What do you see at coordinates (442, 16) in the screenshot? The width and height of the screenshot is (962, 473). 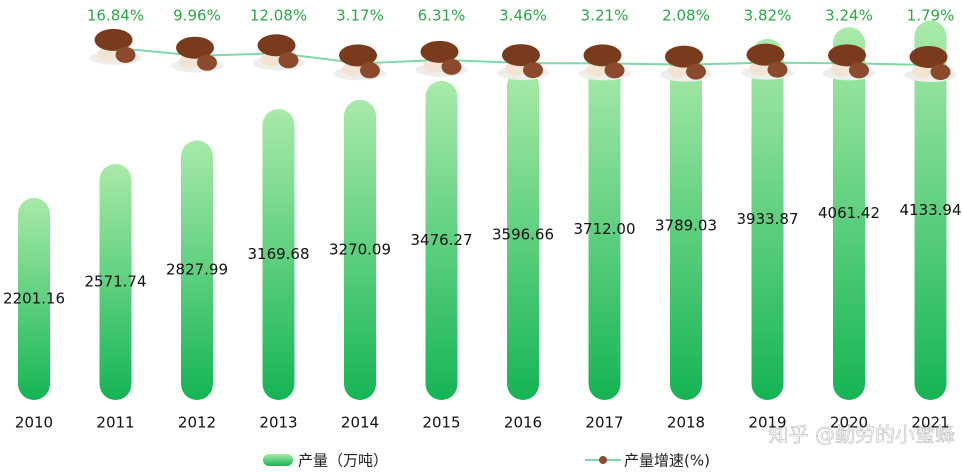 I see `growth-label: 6.31%` at bounding box center [442, 16].